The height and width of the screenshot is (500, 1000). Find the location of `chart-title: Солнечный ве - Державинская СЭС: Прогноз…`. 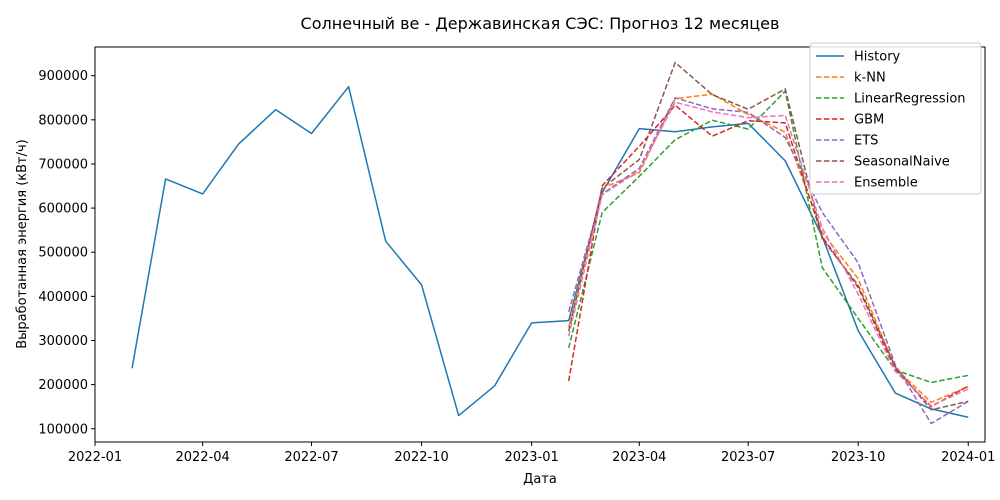

chart-title: Солнечный ве - Державинская СЭС: Прогноз… is located at coordinates (540, 23).